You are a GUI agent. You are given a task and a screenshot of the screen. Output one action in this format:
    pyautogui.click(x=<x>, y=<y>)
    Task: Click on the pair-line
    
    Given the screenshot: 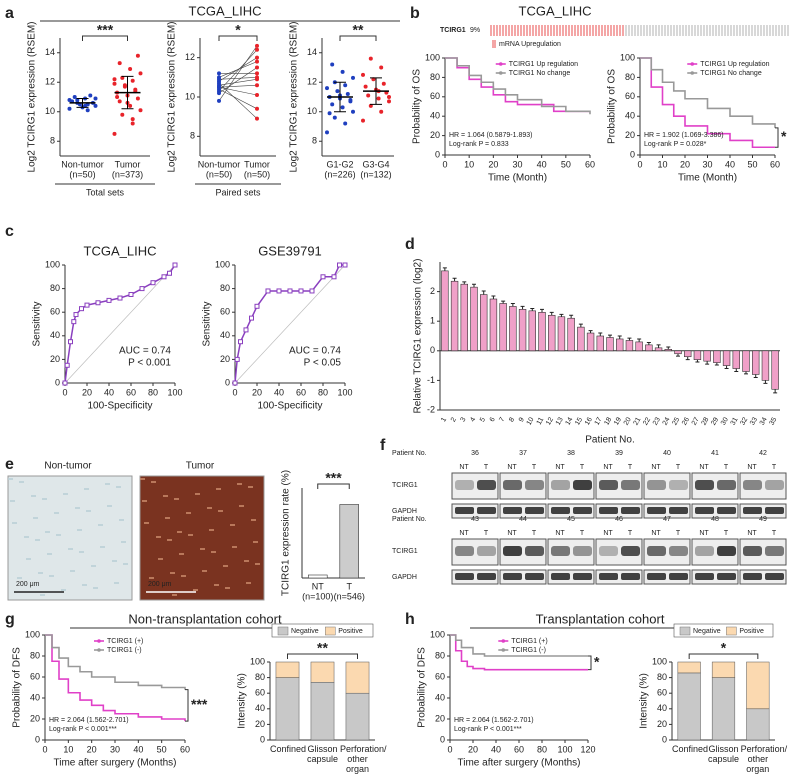 What is the action you would take?
    pyautogui.click(x=238, y=101)
    